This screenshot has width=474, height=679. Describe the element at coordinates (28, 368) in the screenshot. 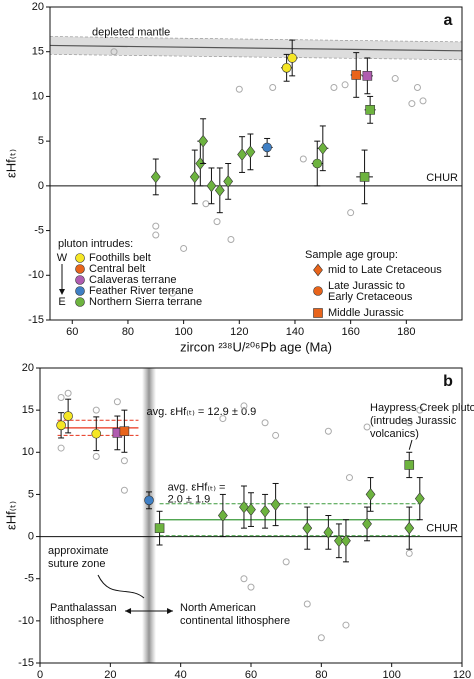

I see `y-tick-label: 20` at that location.